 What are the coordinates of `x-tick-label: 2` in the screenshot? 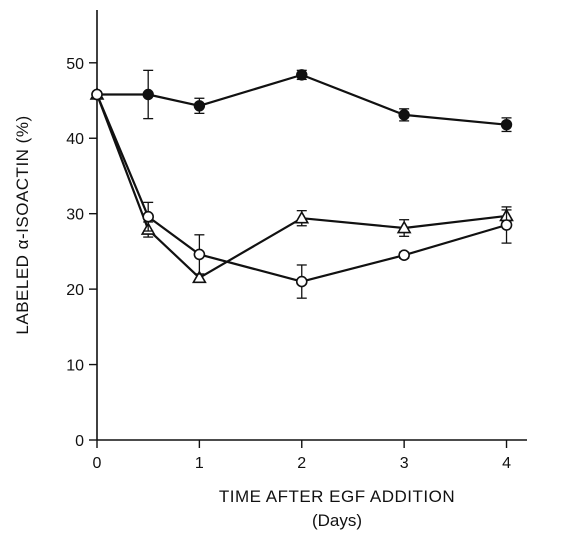 It's located at (301, 463).